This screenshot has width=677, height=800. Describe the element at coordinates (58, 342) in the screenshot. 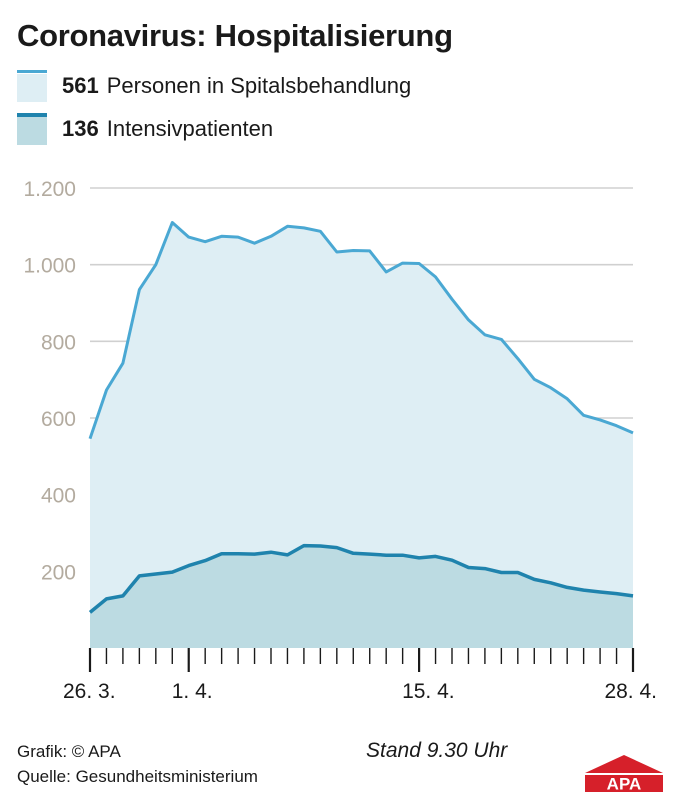

I see `y-tick-label: 800` at that location.